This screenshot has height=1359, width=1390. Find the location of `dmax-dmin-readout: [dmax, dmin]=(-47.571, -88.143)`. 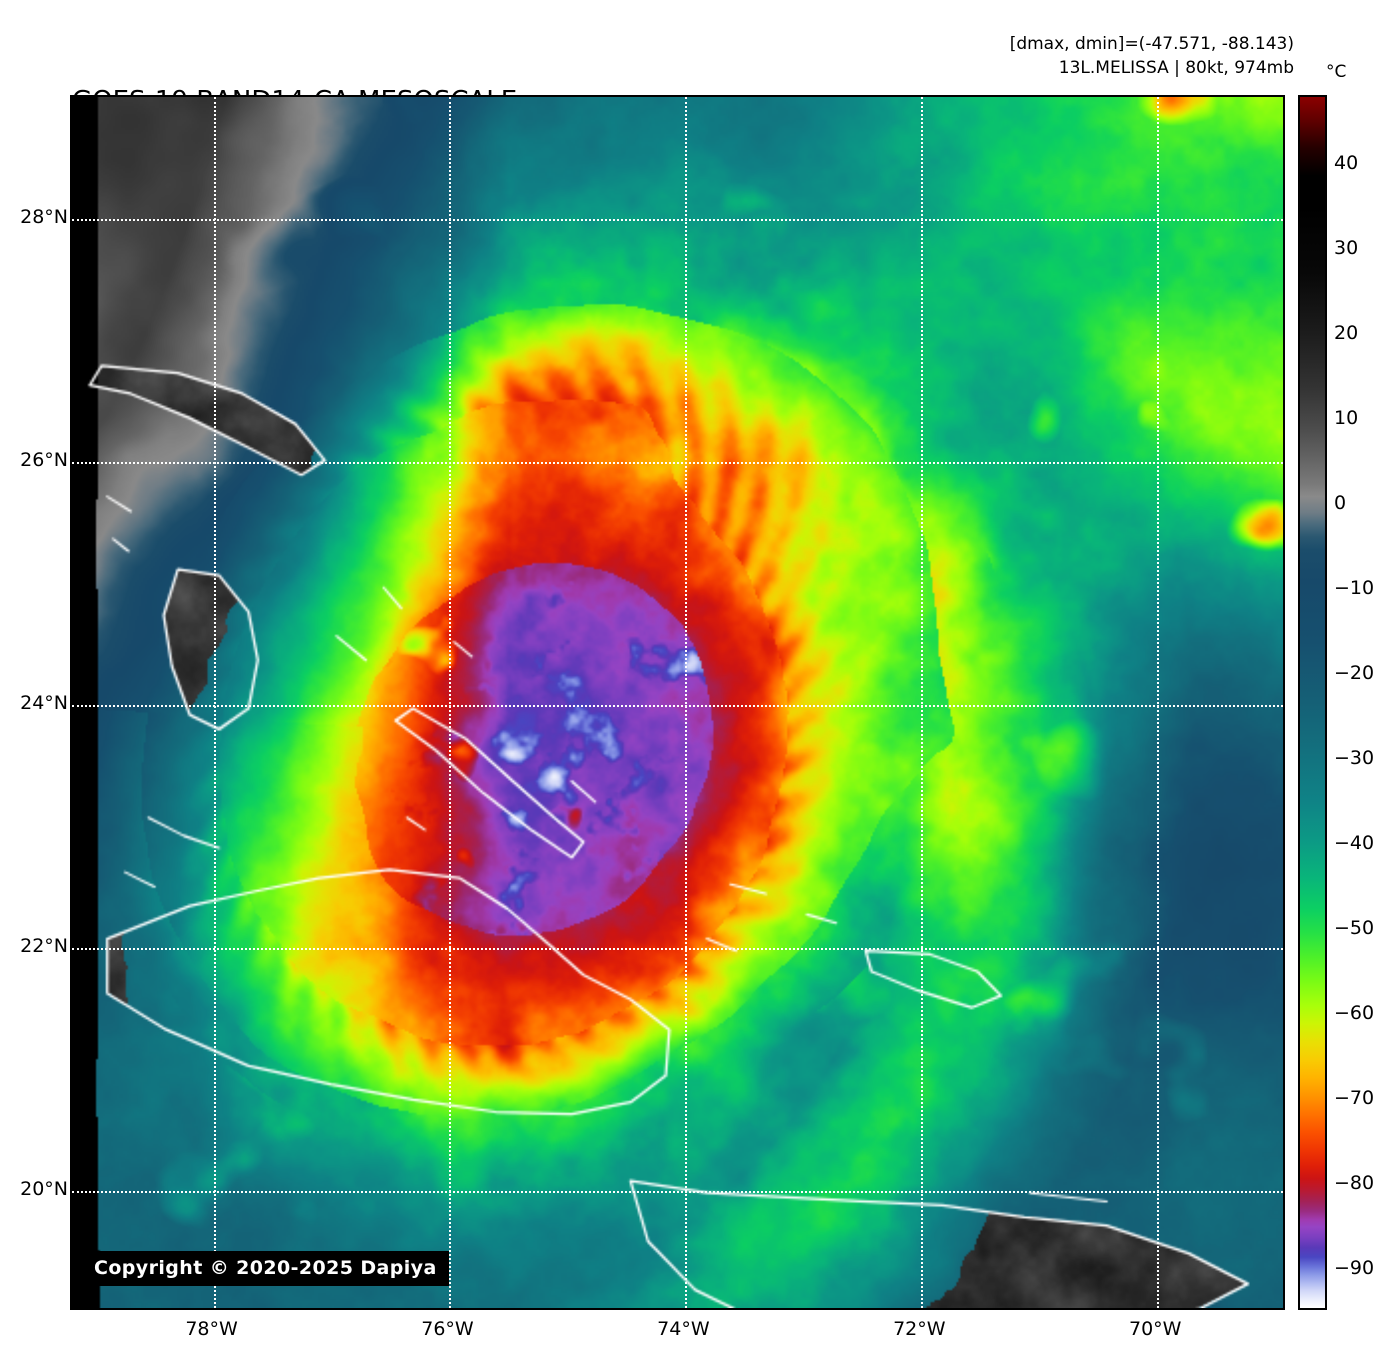

dmax-dmin-readout: [dmax, dmin]=(-47.571, -88.143) is located at coordinates (1151, 44).